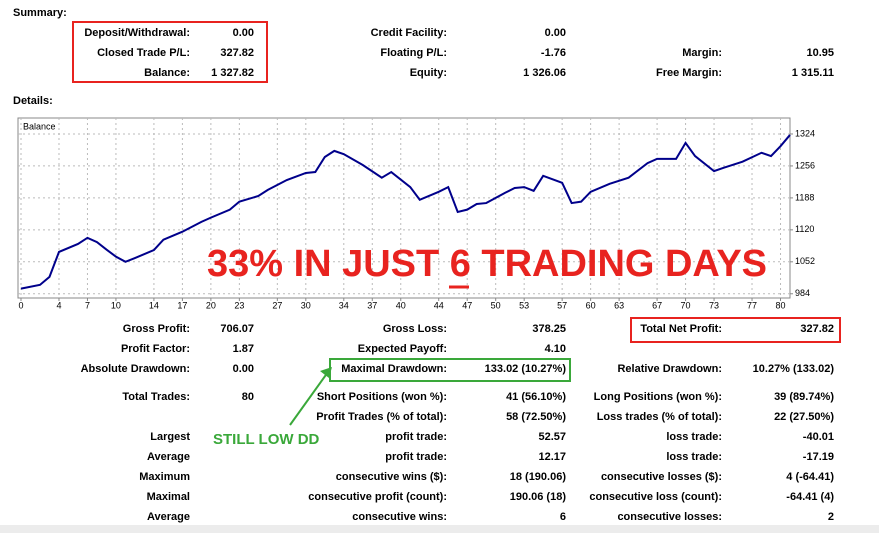 The height and width of the screenshot is (538, 879). I want to click on x-tick-label: 60, so click(591, 305).